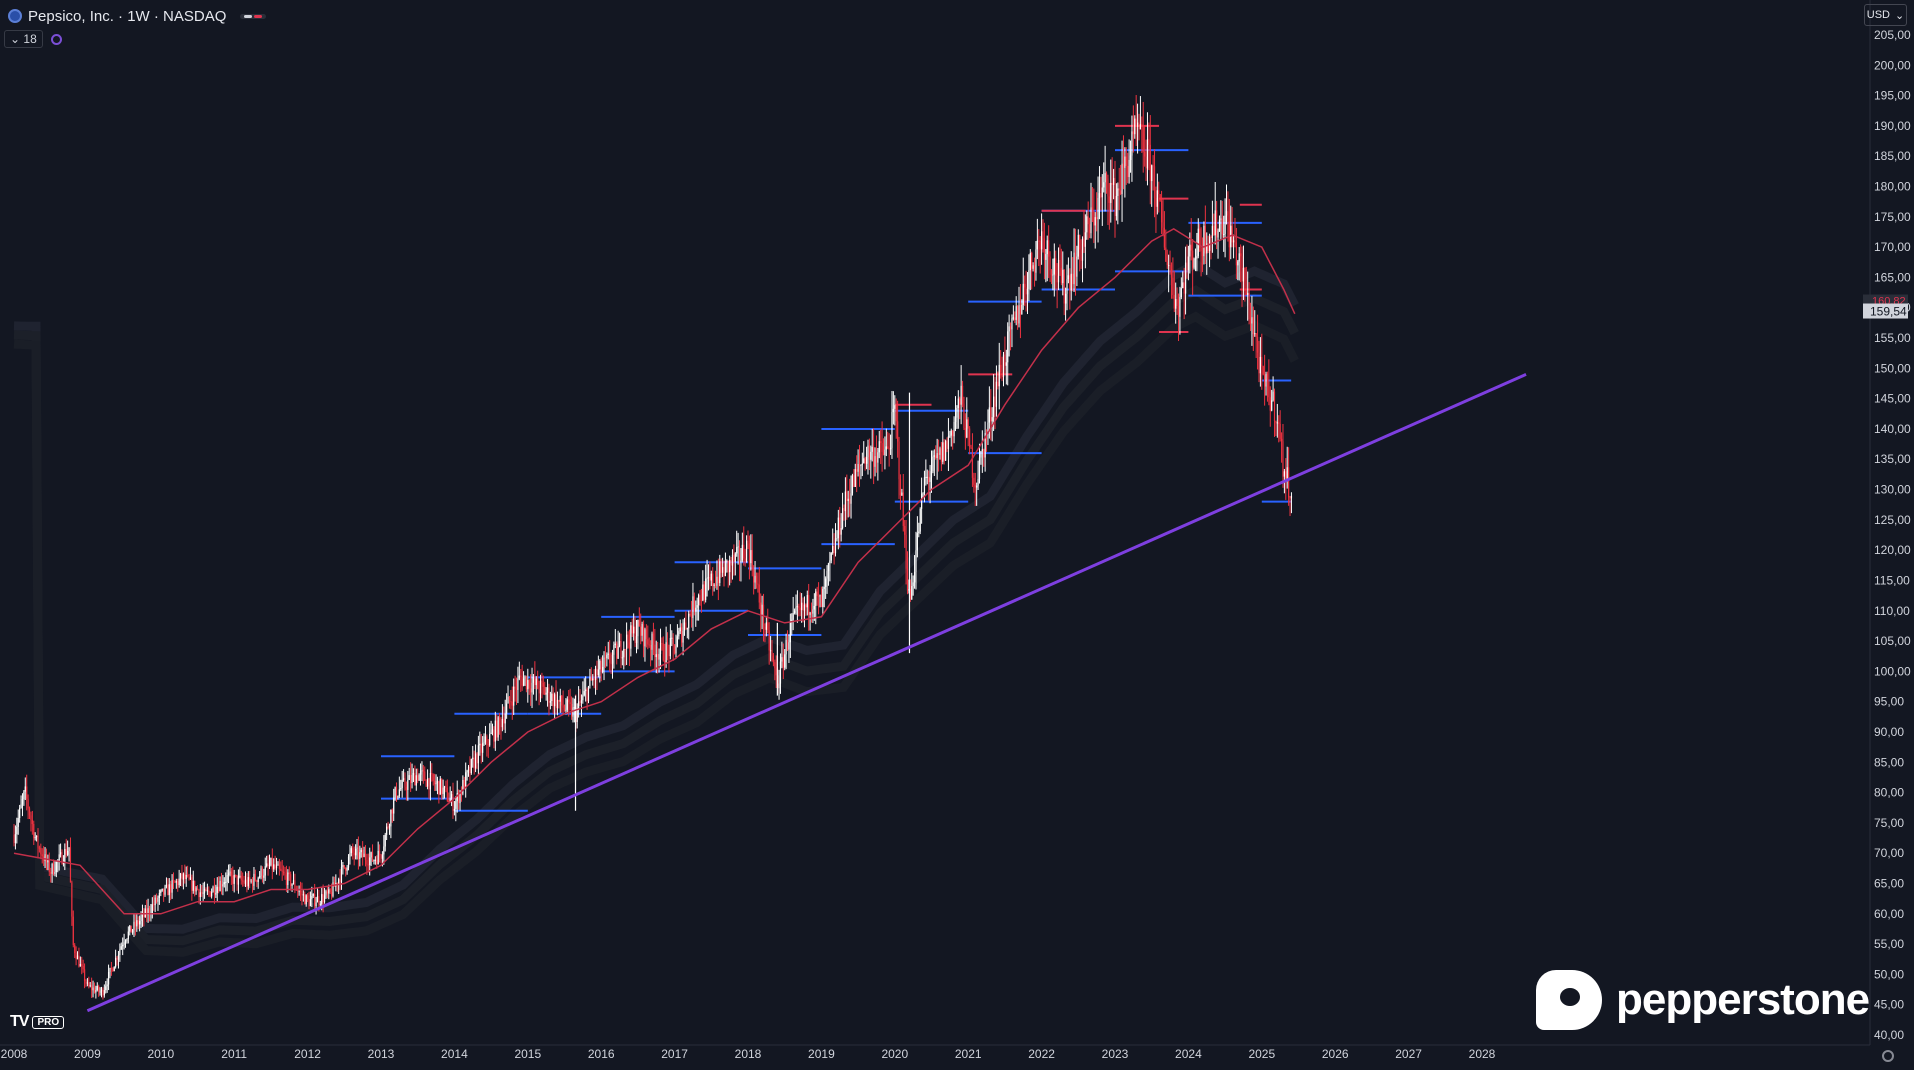 Image resolution: width=1914 pixels, height=1070 pixels. What do you see at coordinates (1885, 15) in the screenshot?
I see `currency-selector: USD ⌄` at bounding box center [1885, 15].